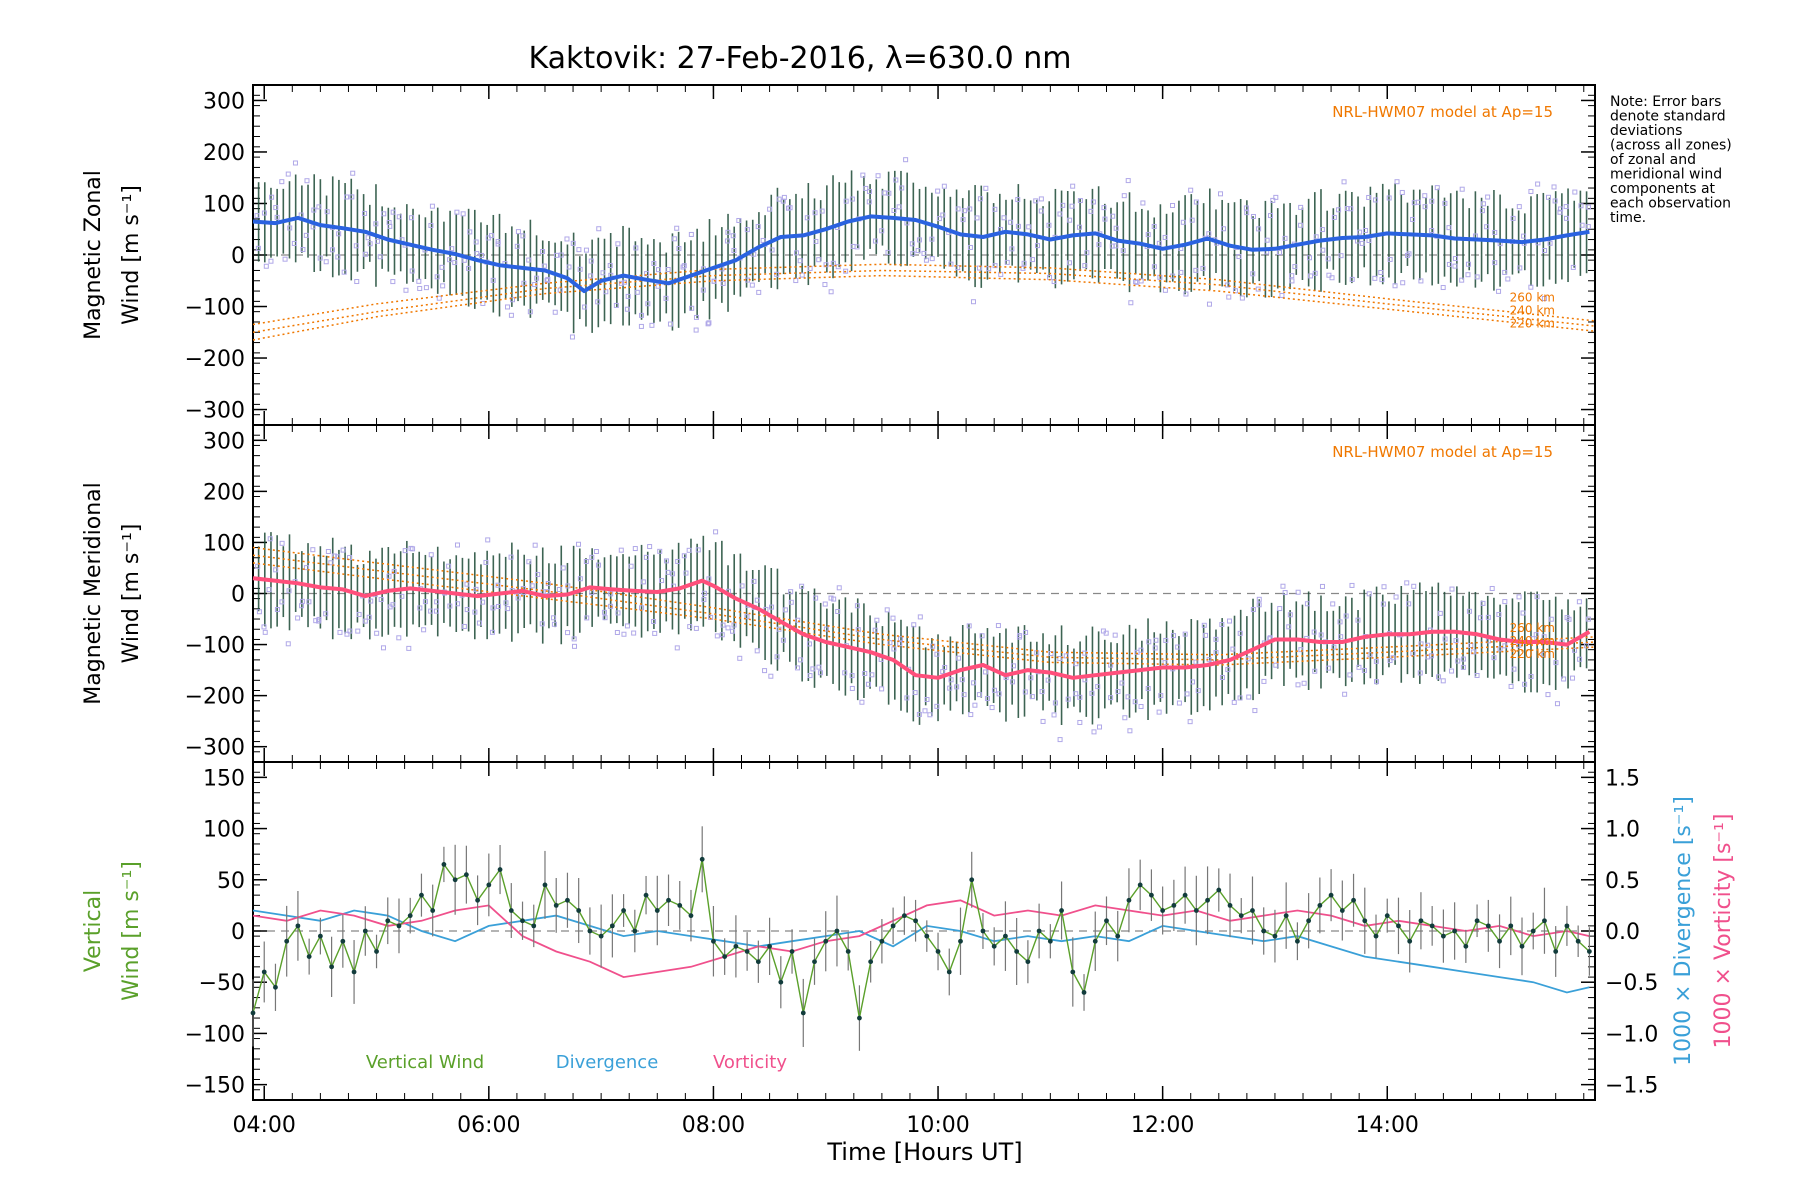  What do you see at coordinates (215, 646) in the screenshot?
I see `y-tick-label: −100` at bounding box center [215, 646].